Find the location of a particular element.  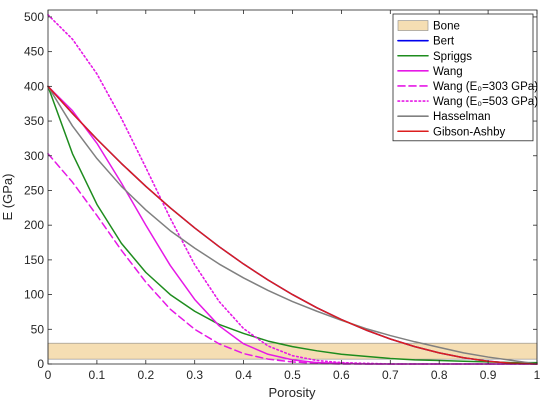

x-tick-label: 0.9 is located at coordinates (488, 375).